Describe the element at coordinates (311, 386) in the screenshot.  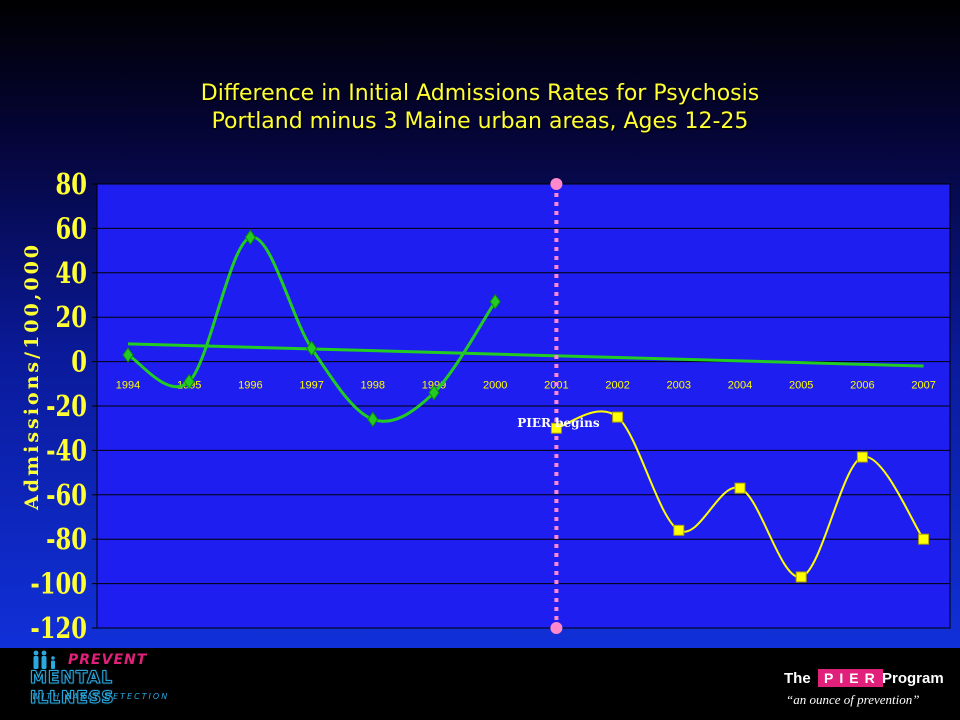
I see `x-tick-label: 1997` at that location.